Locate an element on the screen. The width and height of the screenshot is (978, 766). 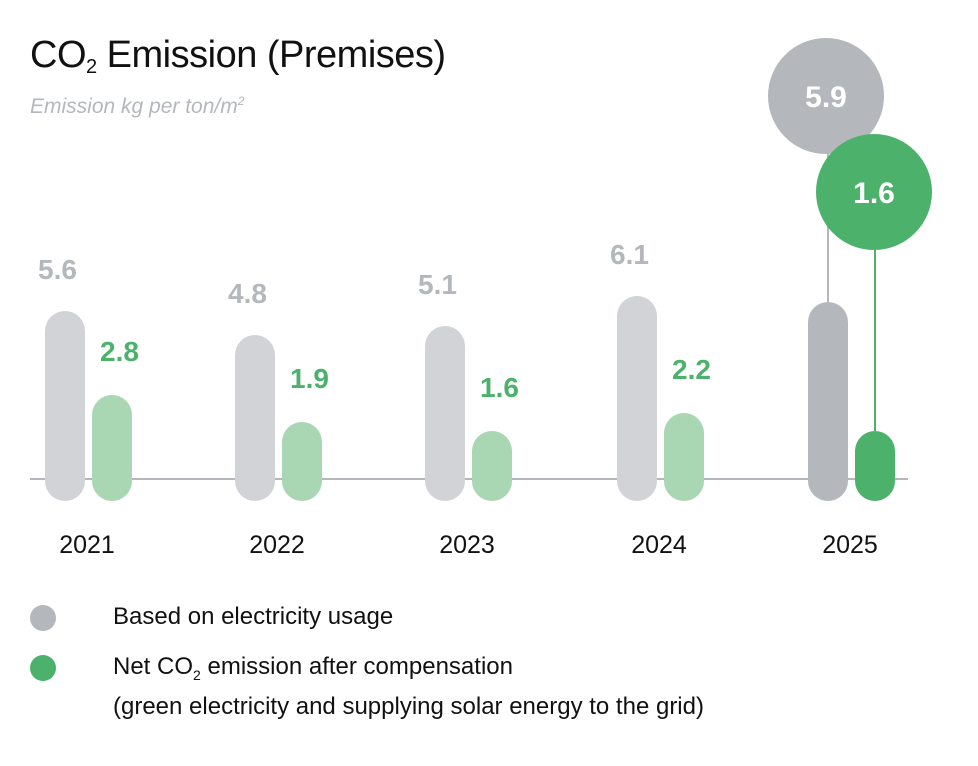
legend-gray-dot-icon is located at coordinates (43, 618).